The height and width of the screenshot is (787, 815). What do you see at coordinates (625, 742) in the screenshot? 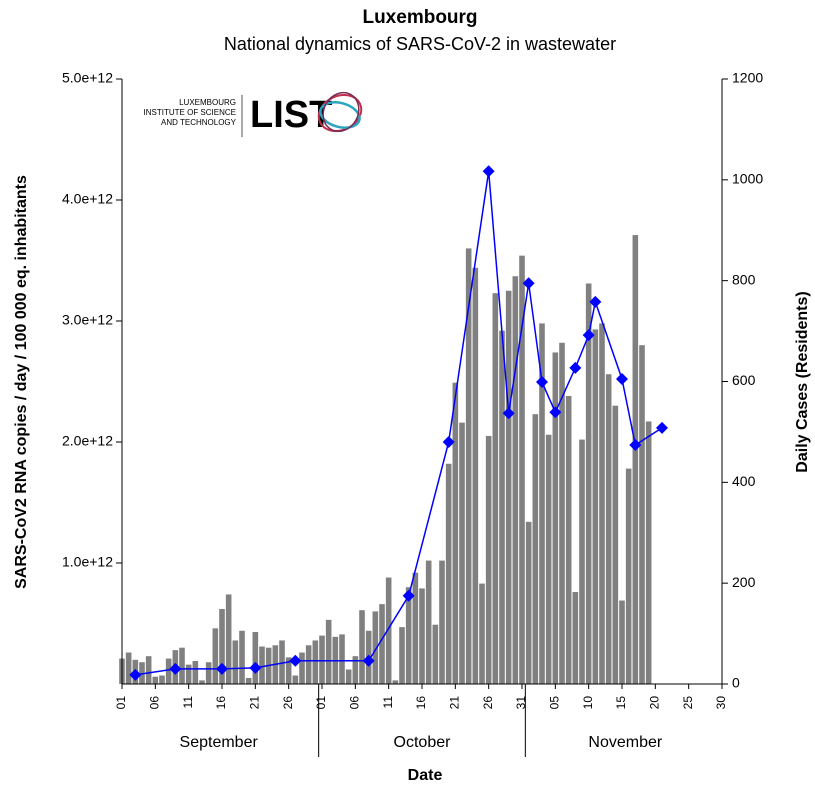
I see `month-label: November` at bounding box center [625, 742].